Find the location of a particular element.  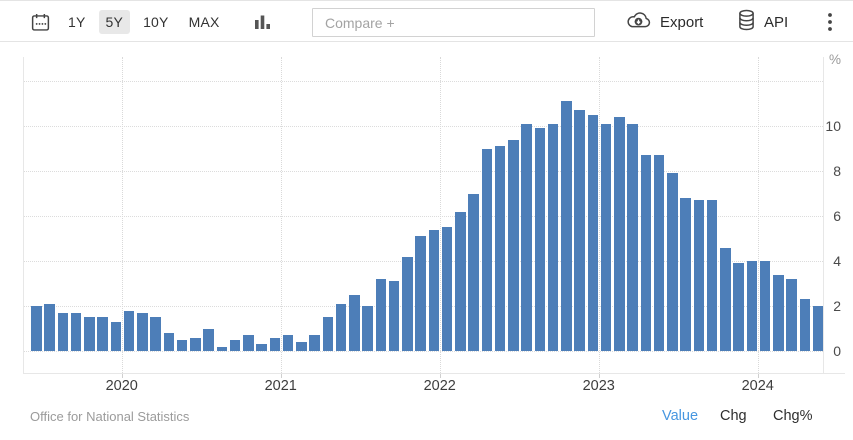

more-menu-button is located at coordinates (830, 22).